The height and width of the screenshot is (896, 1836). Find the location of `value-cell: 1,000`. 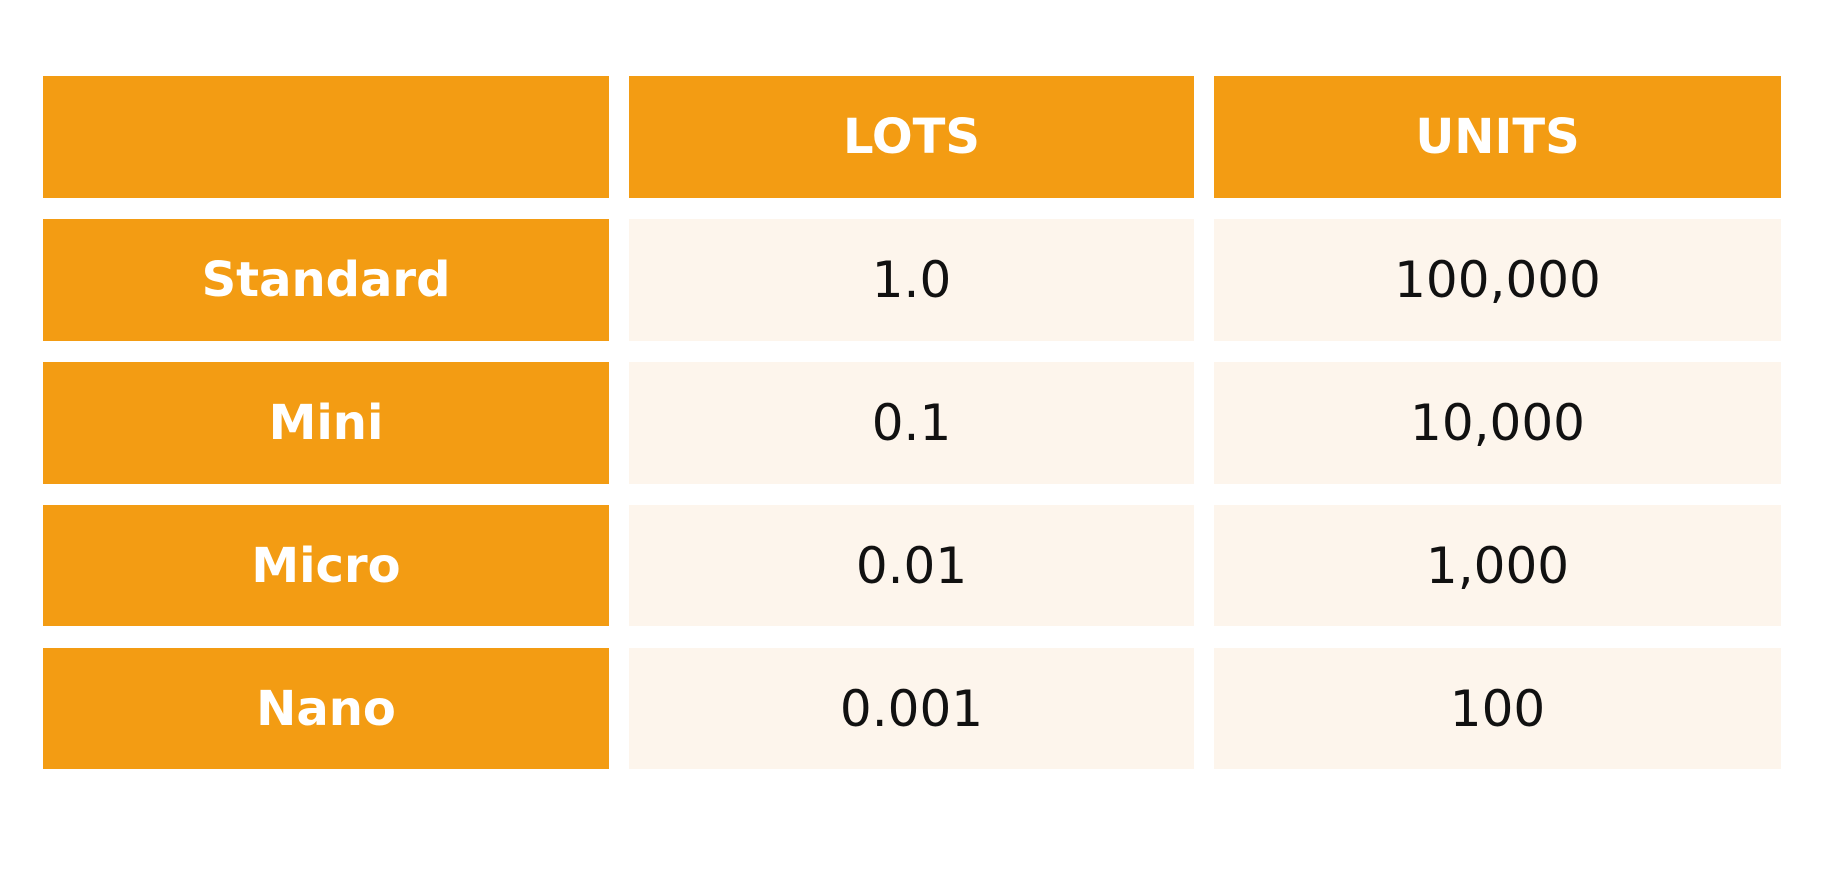

value-cell: 1,000 is located at coordinates (1497, 565).